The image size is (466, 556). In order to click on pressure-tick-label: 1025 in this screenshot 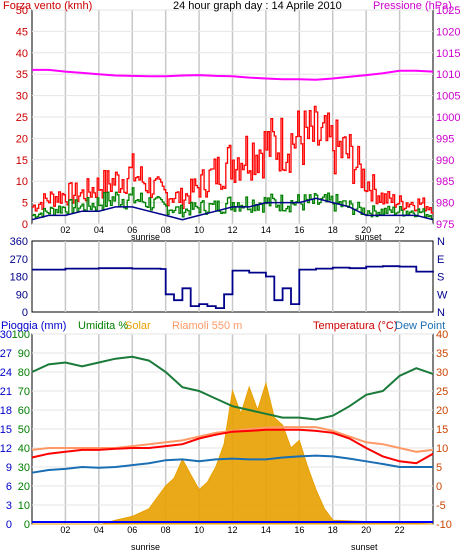, I will do `click(448, 11)`.